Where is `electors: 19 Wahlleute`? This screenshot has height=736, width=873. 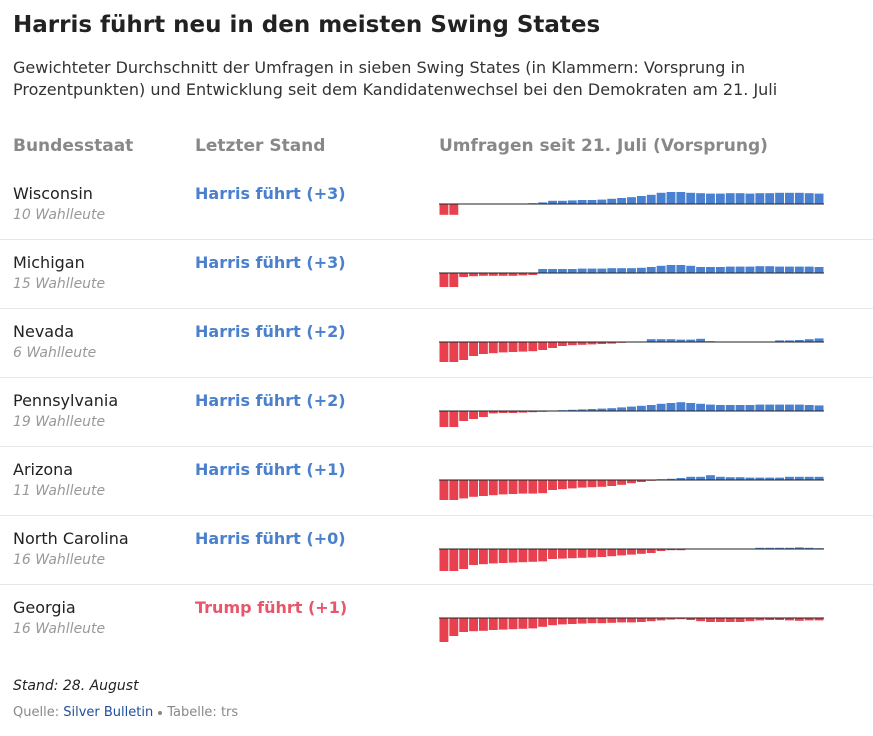
electors: 19 Wahlleute is located at coordinates (59, 422).